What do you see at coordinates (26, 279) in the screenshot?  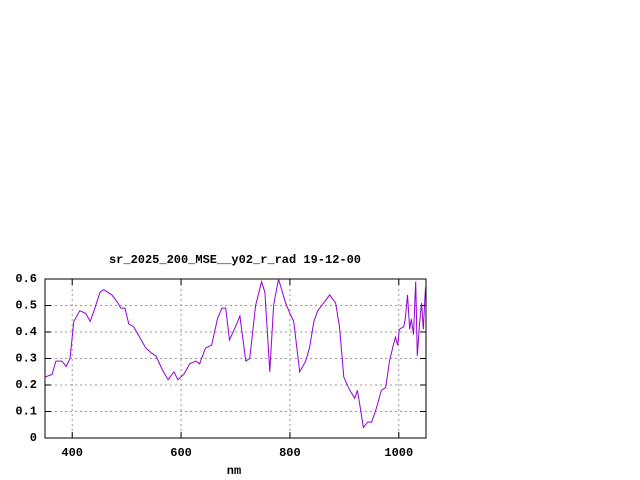 I see `y-tick-label: 0.6` at bounding box center [26, 279].